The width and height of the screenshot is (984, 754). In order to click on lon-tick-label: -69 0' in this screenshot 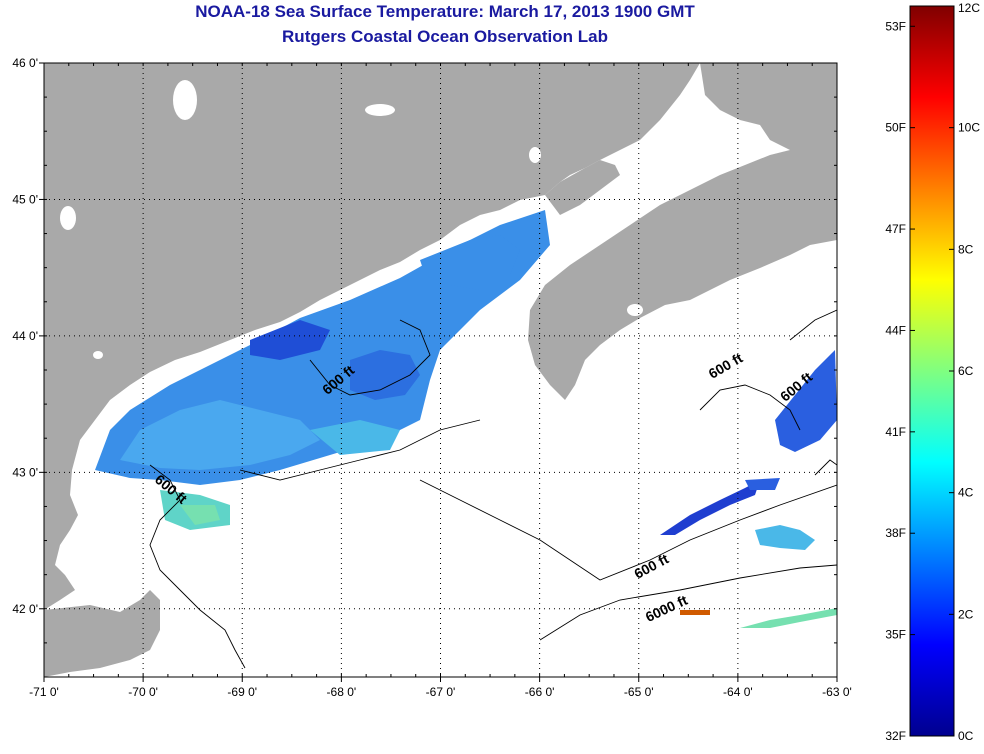, I will do `click(242, 692)`.